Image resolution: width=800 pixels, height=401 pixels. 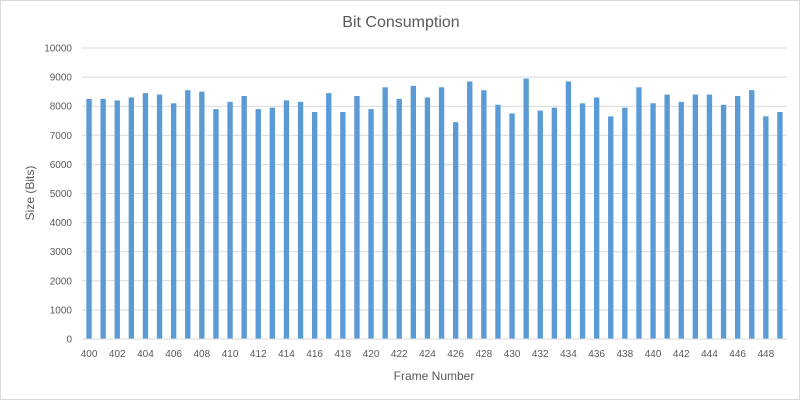 I want to click on y-tick-label: 1000, so click(x=61, y=310).